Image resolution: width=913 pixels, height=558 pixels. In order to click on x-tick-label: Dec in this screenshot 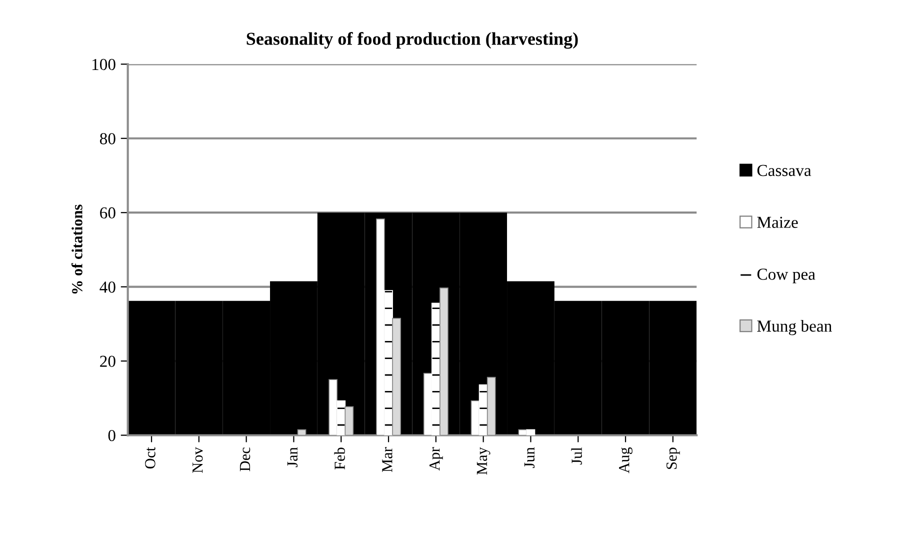, I will do `click(245, 460)`.